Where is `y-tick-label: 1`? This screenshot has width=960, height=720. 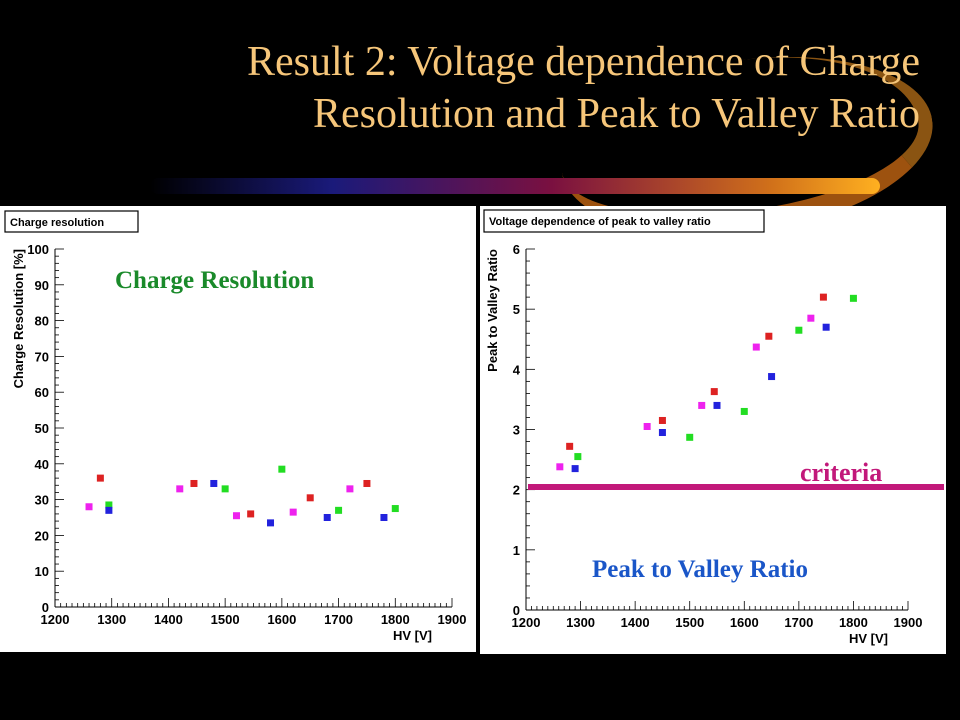 y-tick-label: 1 is located at coordinates (516, 550).